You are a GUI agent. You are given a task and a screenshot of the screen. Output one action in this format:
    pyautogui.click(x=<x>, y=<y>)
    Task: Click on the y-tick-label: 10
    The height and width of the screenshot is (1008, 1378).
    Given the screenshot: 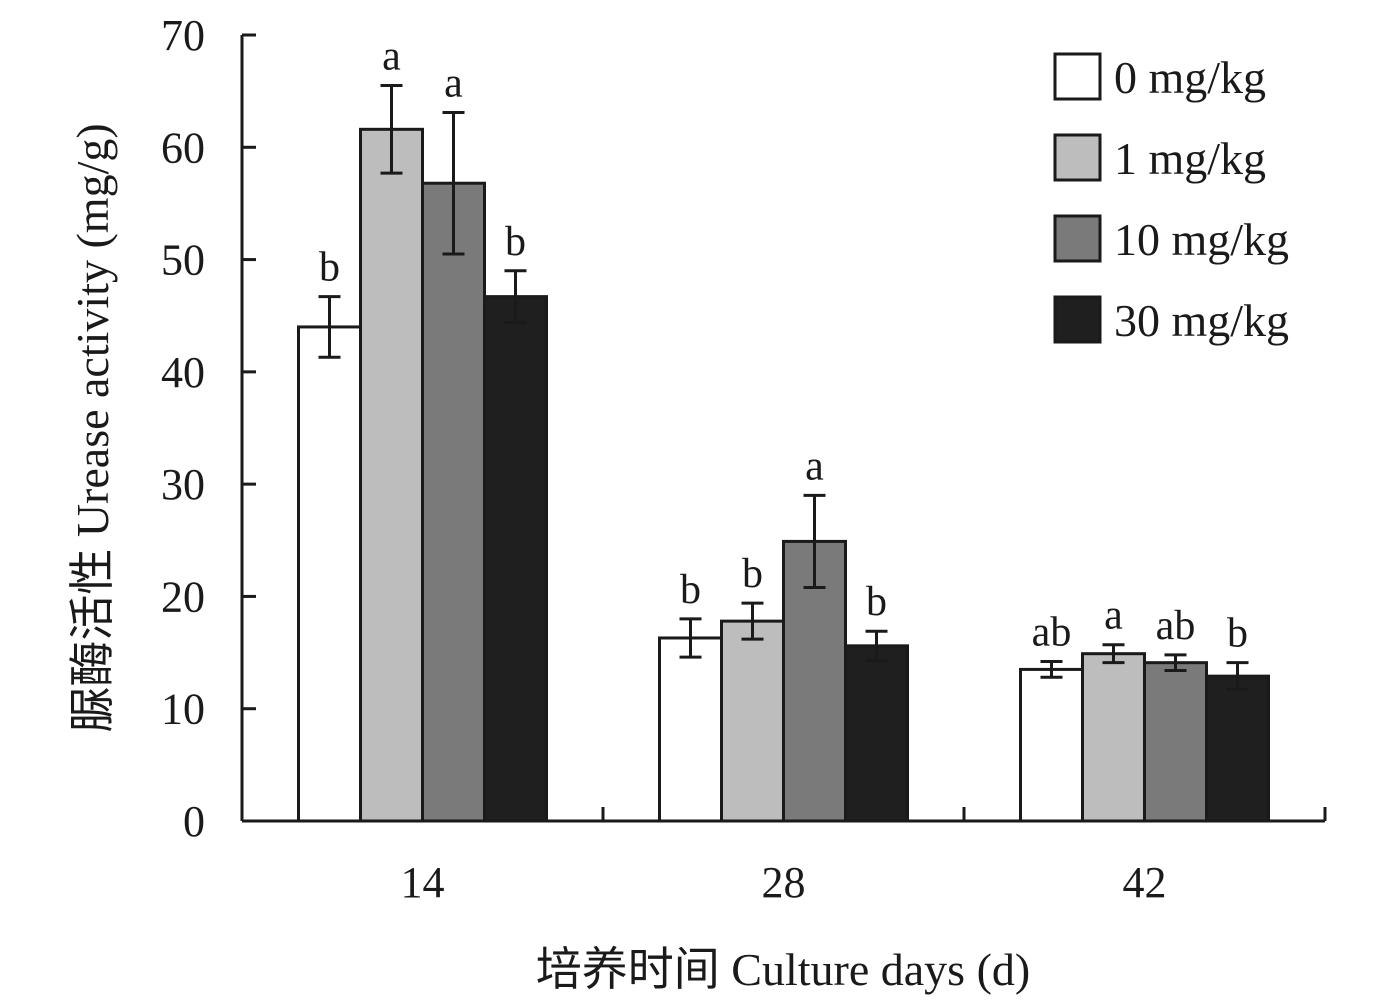 What is the action you would take?
    pyautogui.click(x=183, y=709)
    